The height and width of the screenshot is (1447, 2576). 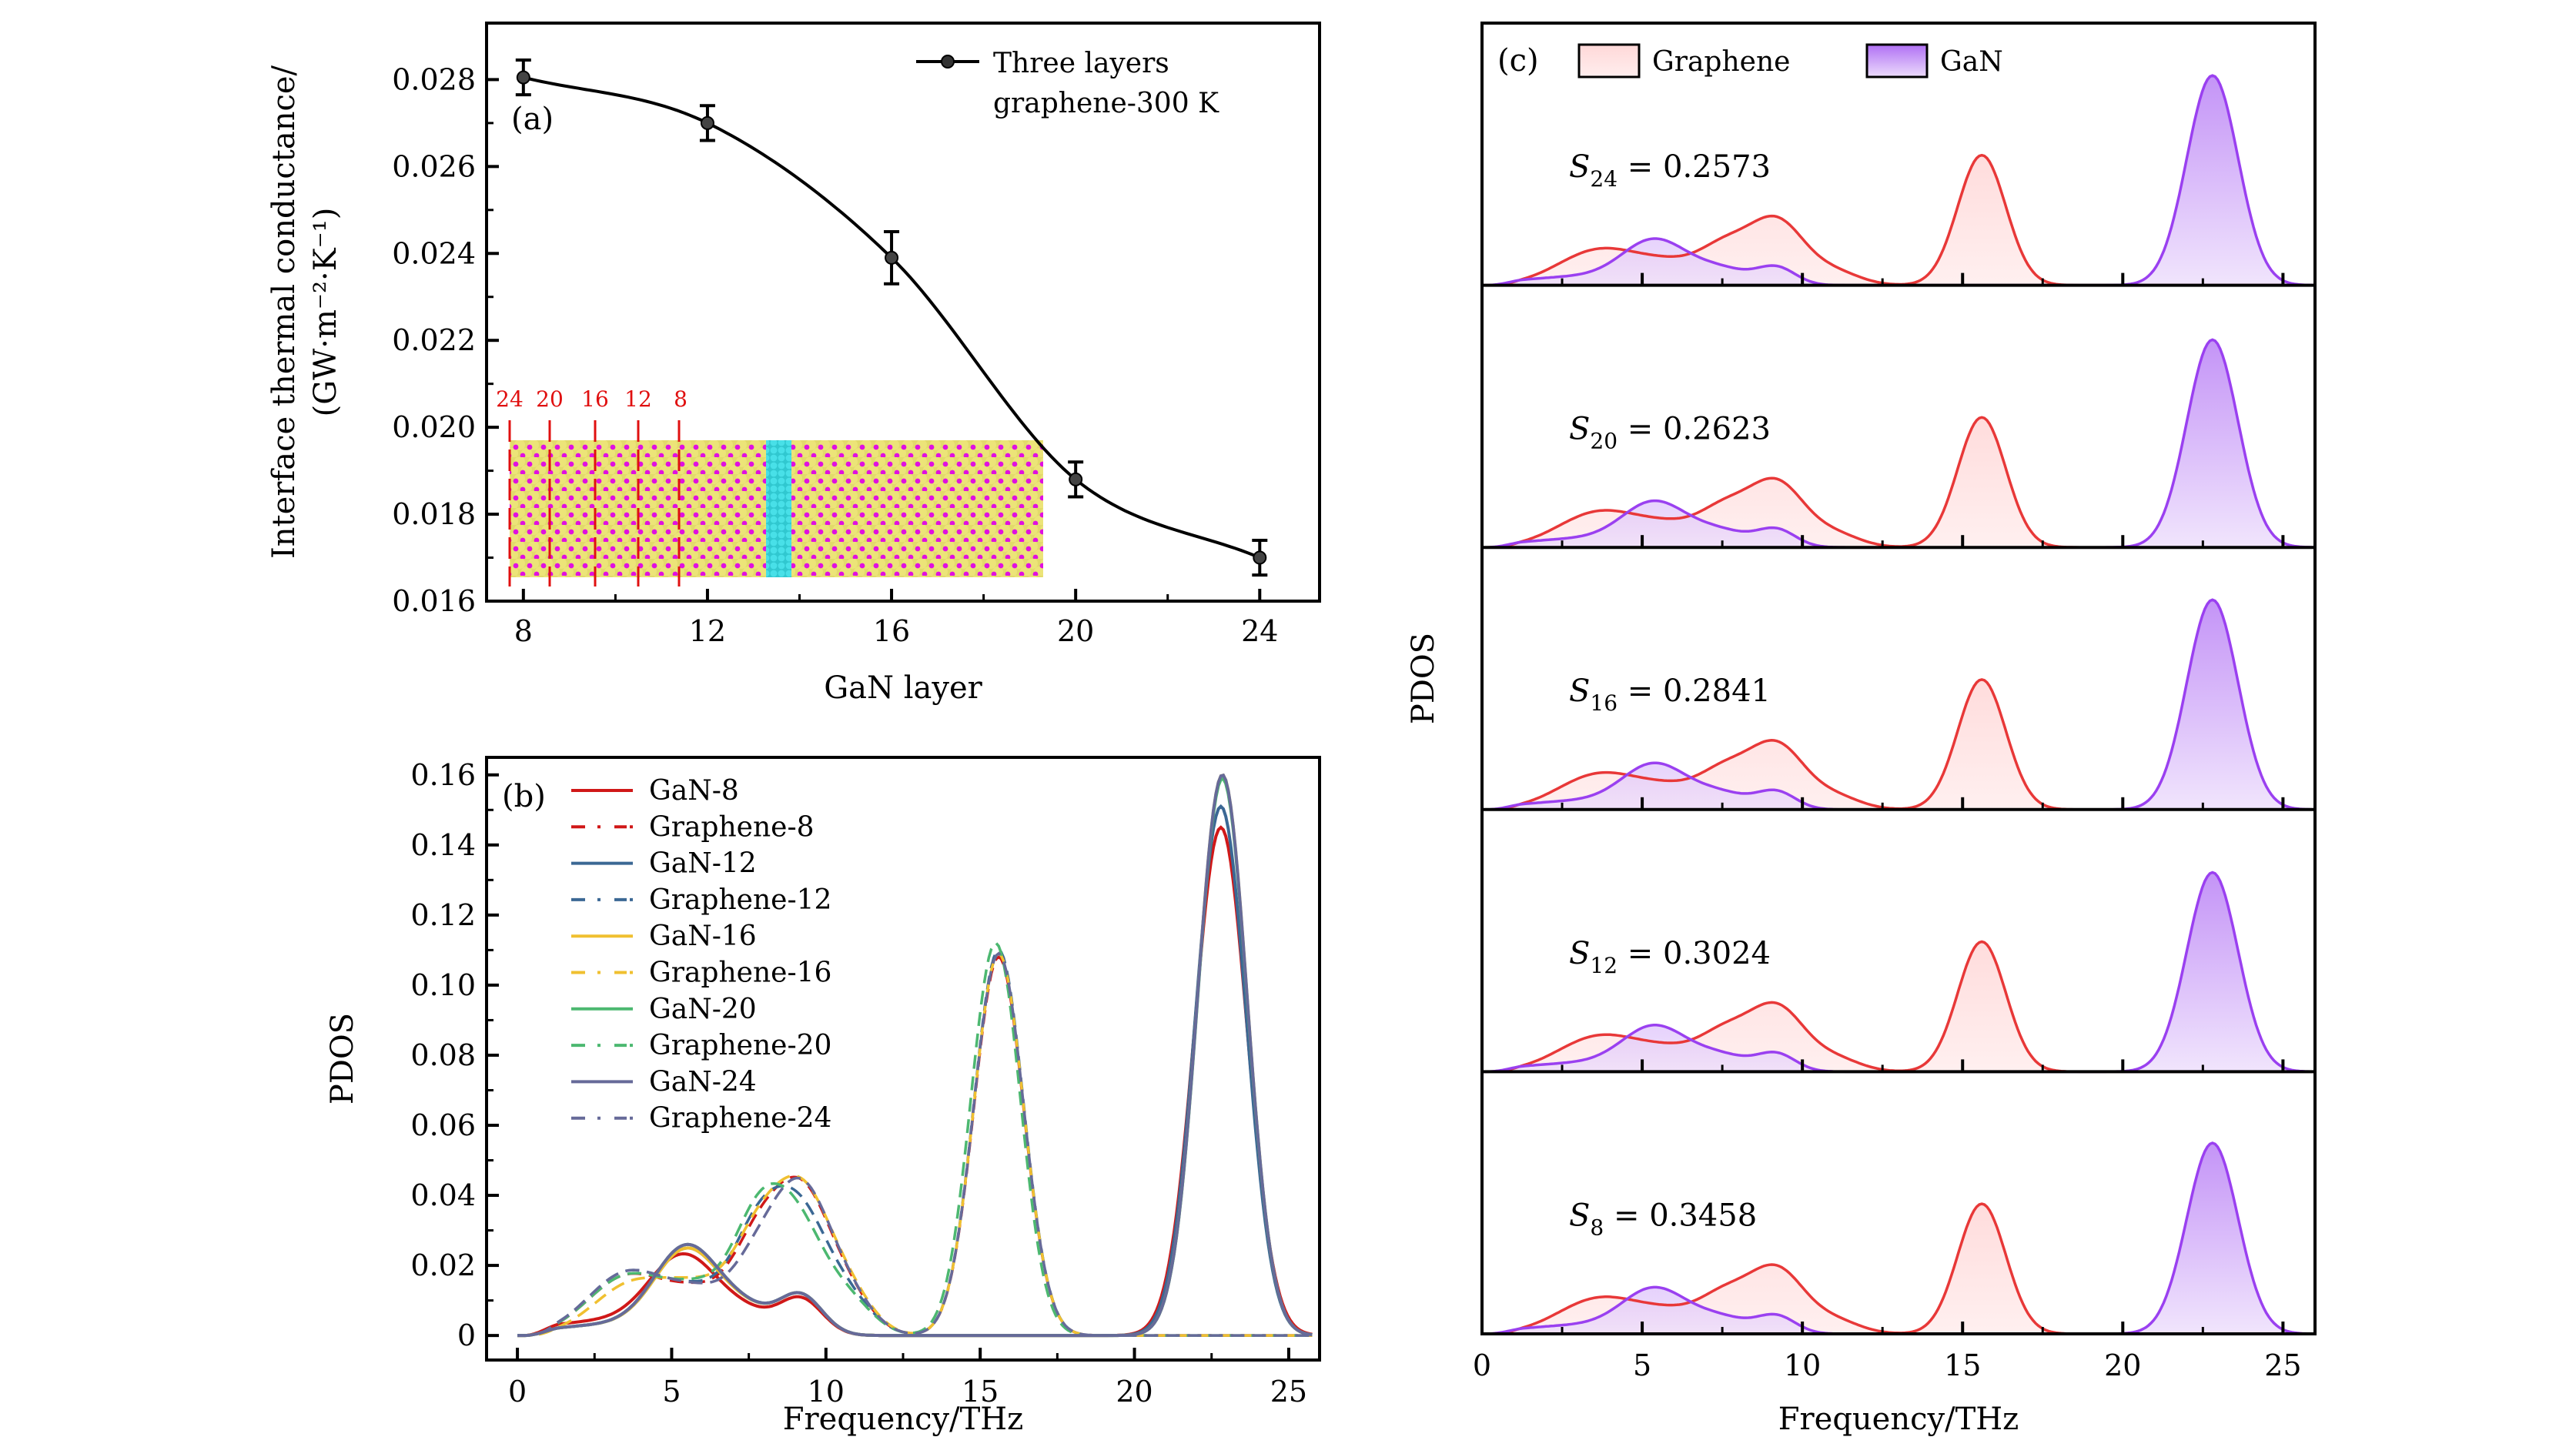 What do you see at coordinates (917, 508) in the screenshot?
I see `gan-slab-right` at bounding box center [917, 508].